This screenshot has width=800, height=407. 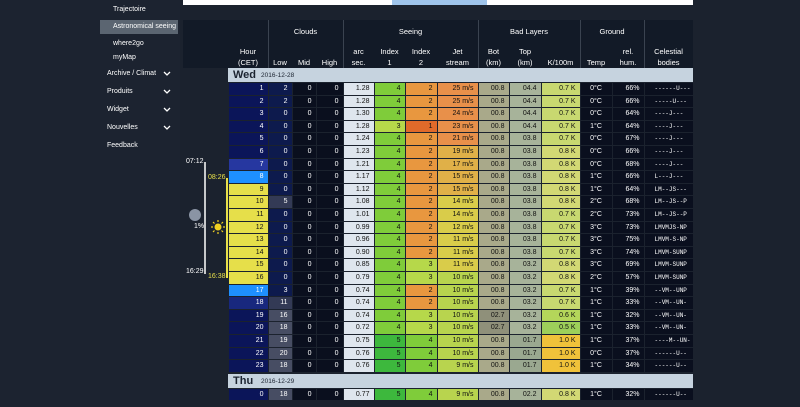 What do you see at coordinates (560, 341) in the screenshot?
I see `table-cell: 1.0 K` at bounding box center [560, 341].